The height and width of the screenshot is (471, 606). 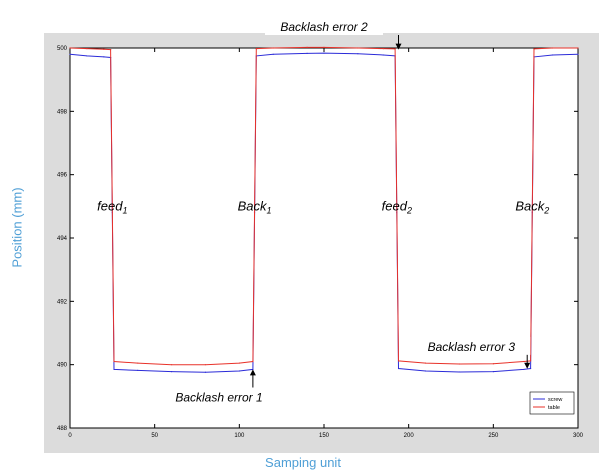 What do you see at coordinates (62, 112) in the screenshot?
I see `y-tick-label: 498` at bounding box center [62, 112].